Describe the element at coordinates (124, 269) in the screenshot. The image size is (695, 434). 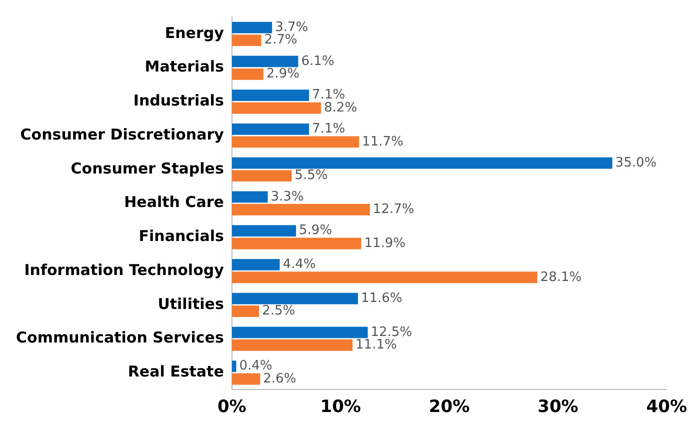
I see `y-tick-label: Information Technology` at that location.